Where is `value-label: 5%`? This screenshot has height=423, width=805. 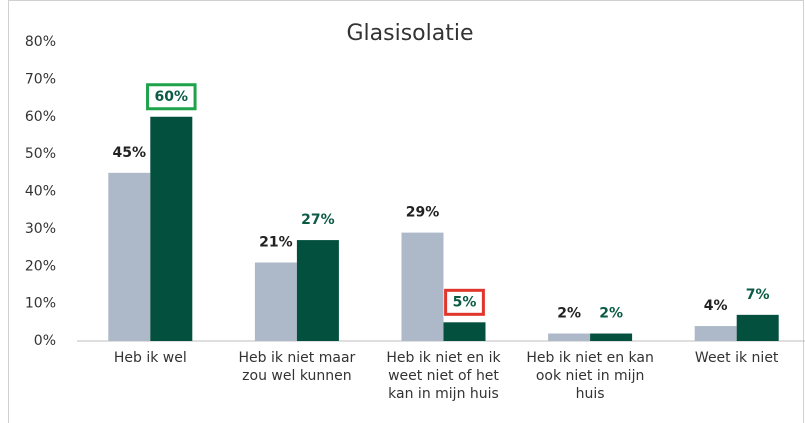 value-label: 5% is located at coordinates (465, 302).